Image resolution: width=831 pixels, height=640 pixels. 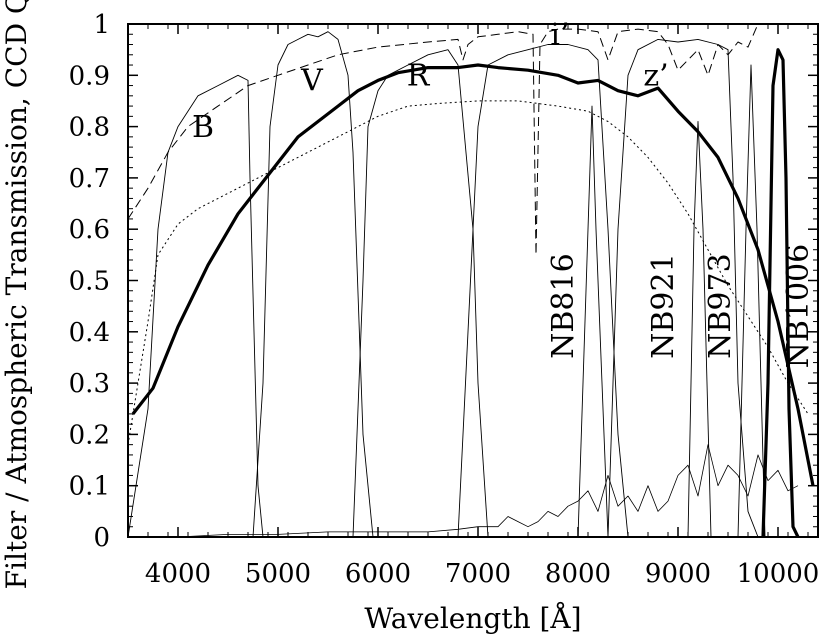 I want to click on x-tick-label: 9000, so click(x=678, y=574).